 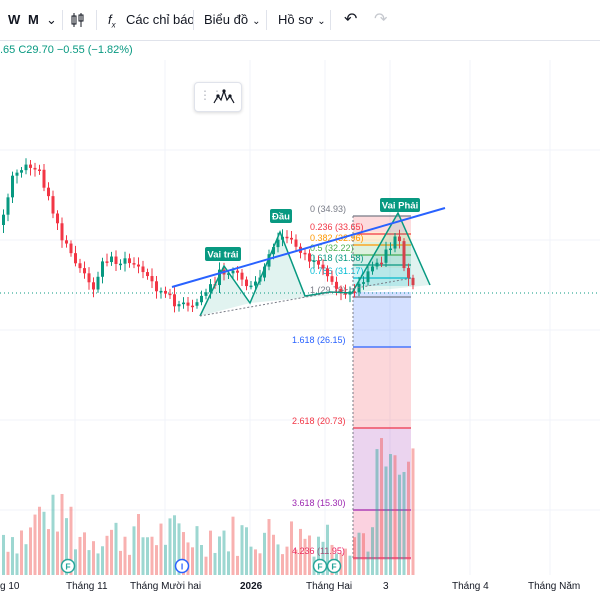 I want to click on chart-type-button: Biểu đồ ⌄, so click(x=232, y=20).